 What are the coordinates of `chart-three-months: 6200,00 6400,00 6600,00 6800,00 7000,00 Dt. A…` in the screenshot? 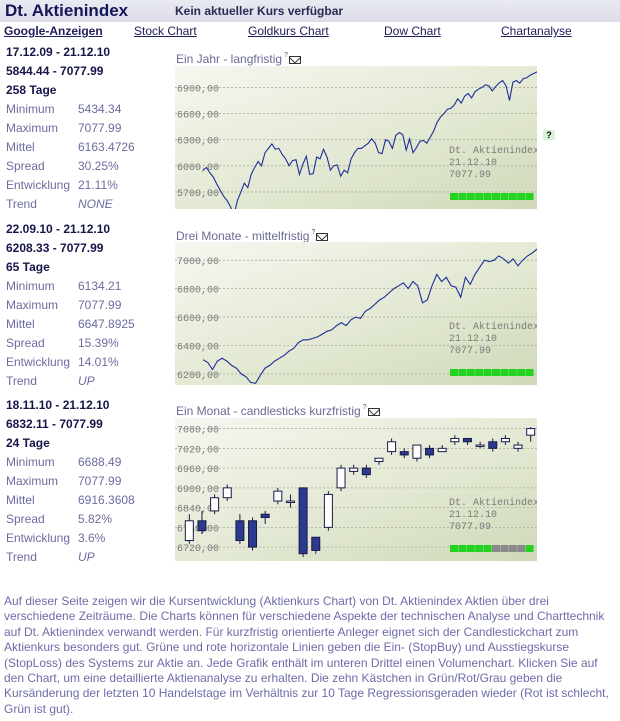 It's located at (356, 313).